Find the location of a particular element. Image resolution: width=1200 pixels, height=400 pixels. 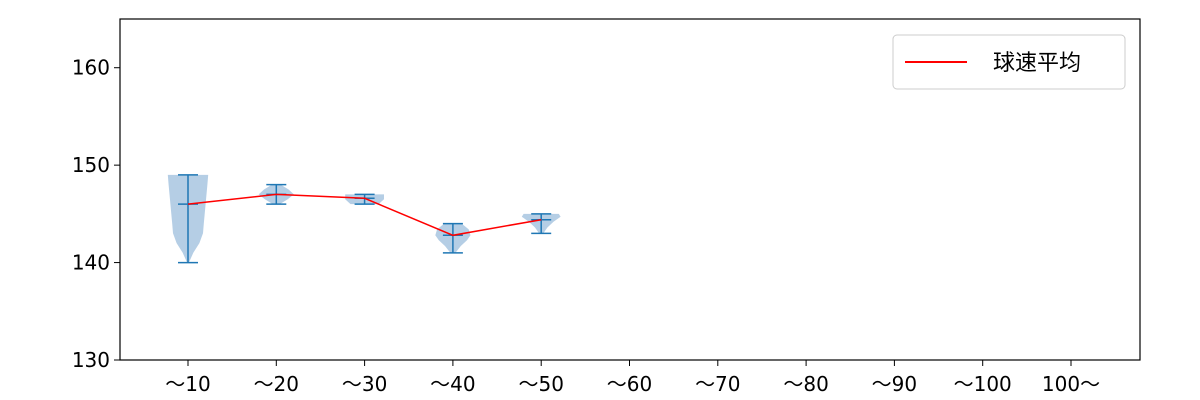

y-tick-label: 140 is located at coordinates (91, 263).